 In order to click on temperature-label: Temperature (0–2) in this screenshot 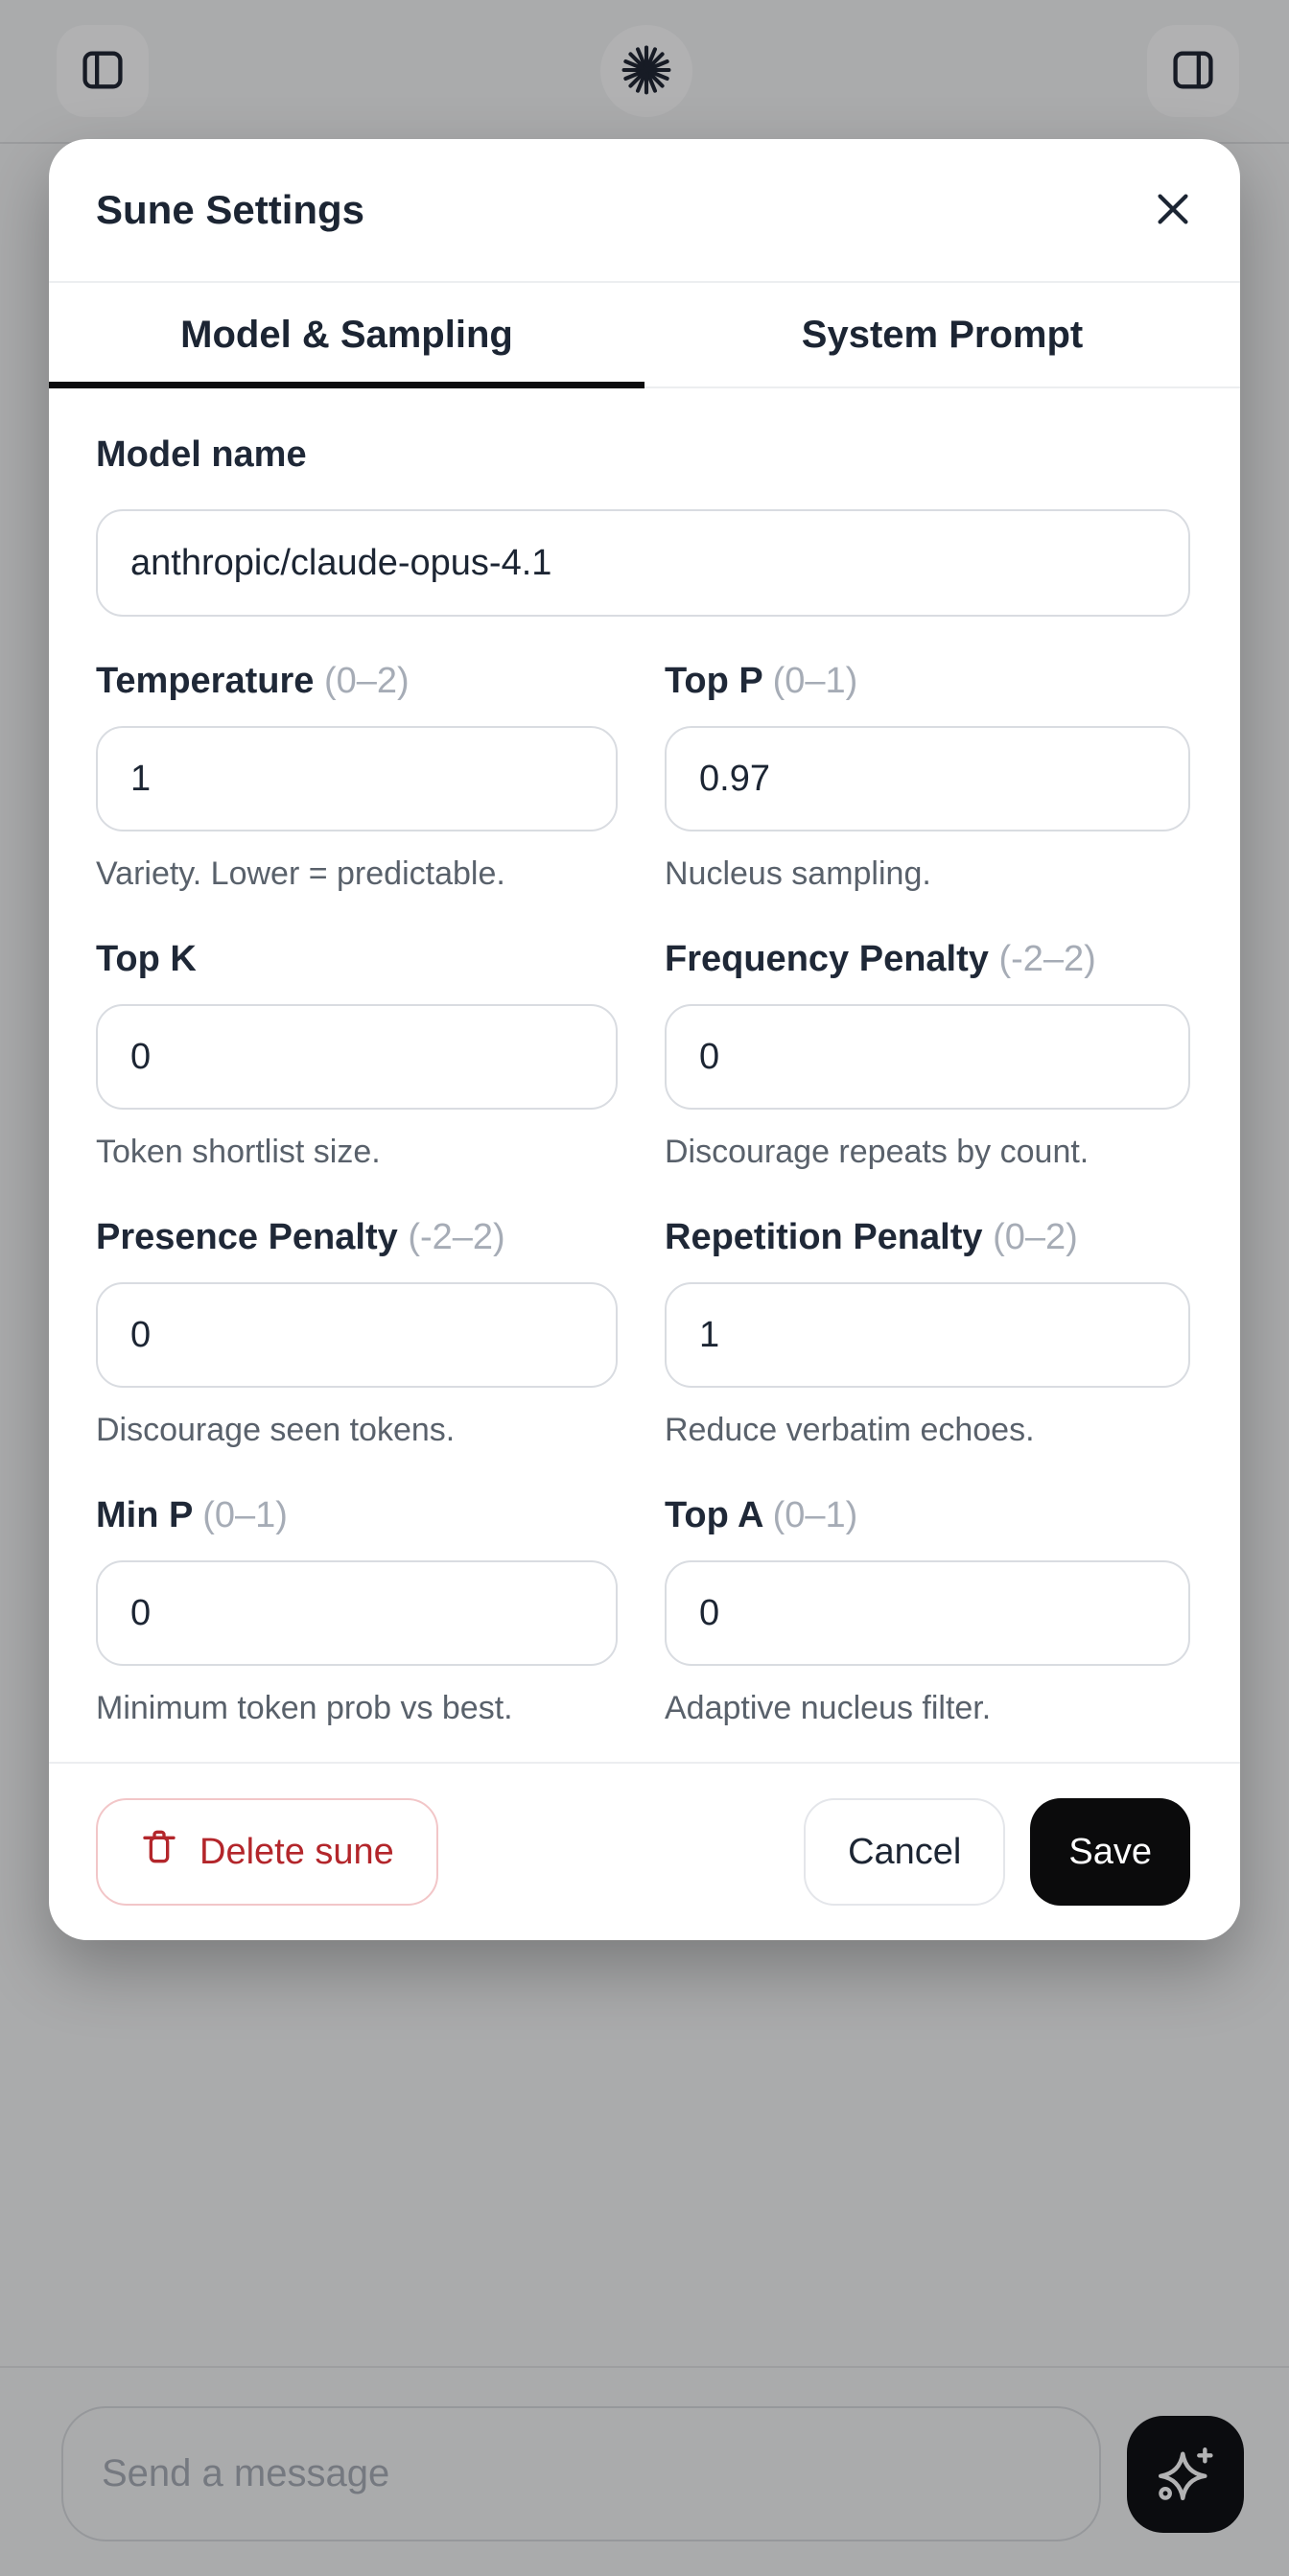, I will do `click(253, 681)`.